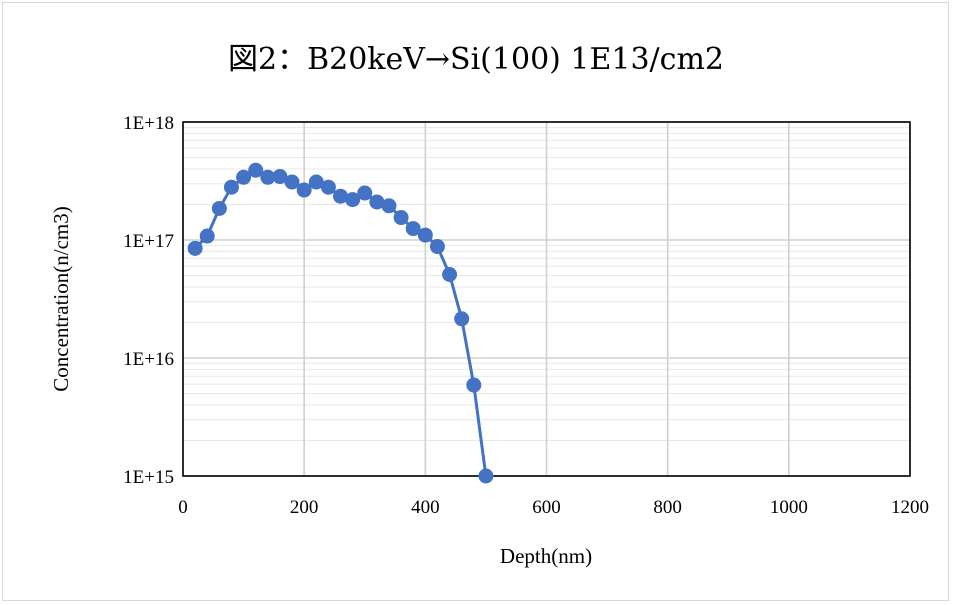 This screenshot has height=605, width=953. What do you see at coordinates (476, 59) in the screenshot?
I see `chart-title: 図2：B20keV→Si(100) 1E13/cm2` at bounding box center [476, 59].